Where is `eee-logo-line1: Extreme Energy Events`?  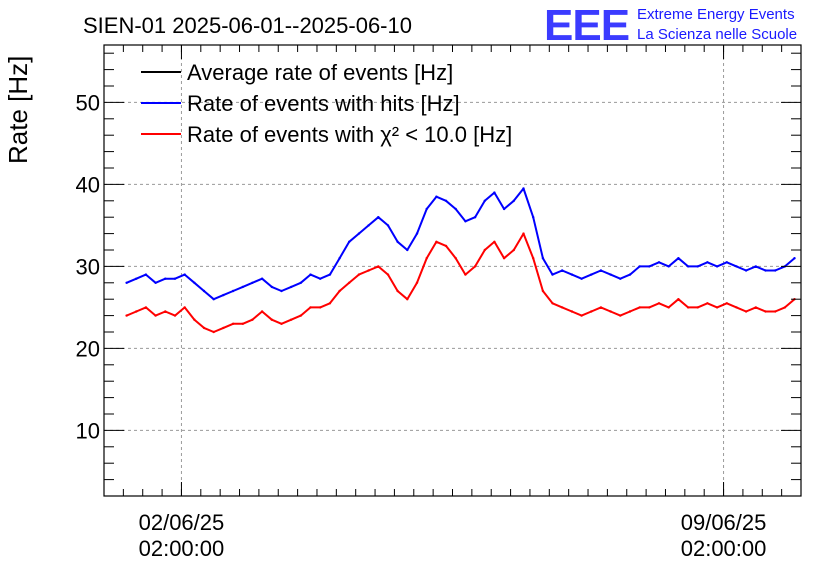 eee-logo-line1: Extreme Energy Events is located at coordinates (716, 14).